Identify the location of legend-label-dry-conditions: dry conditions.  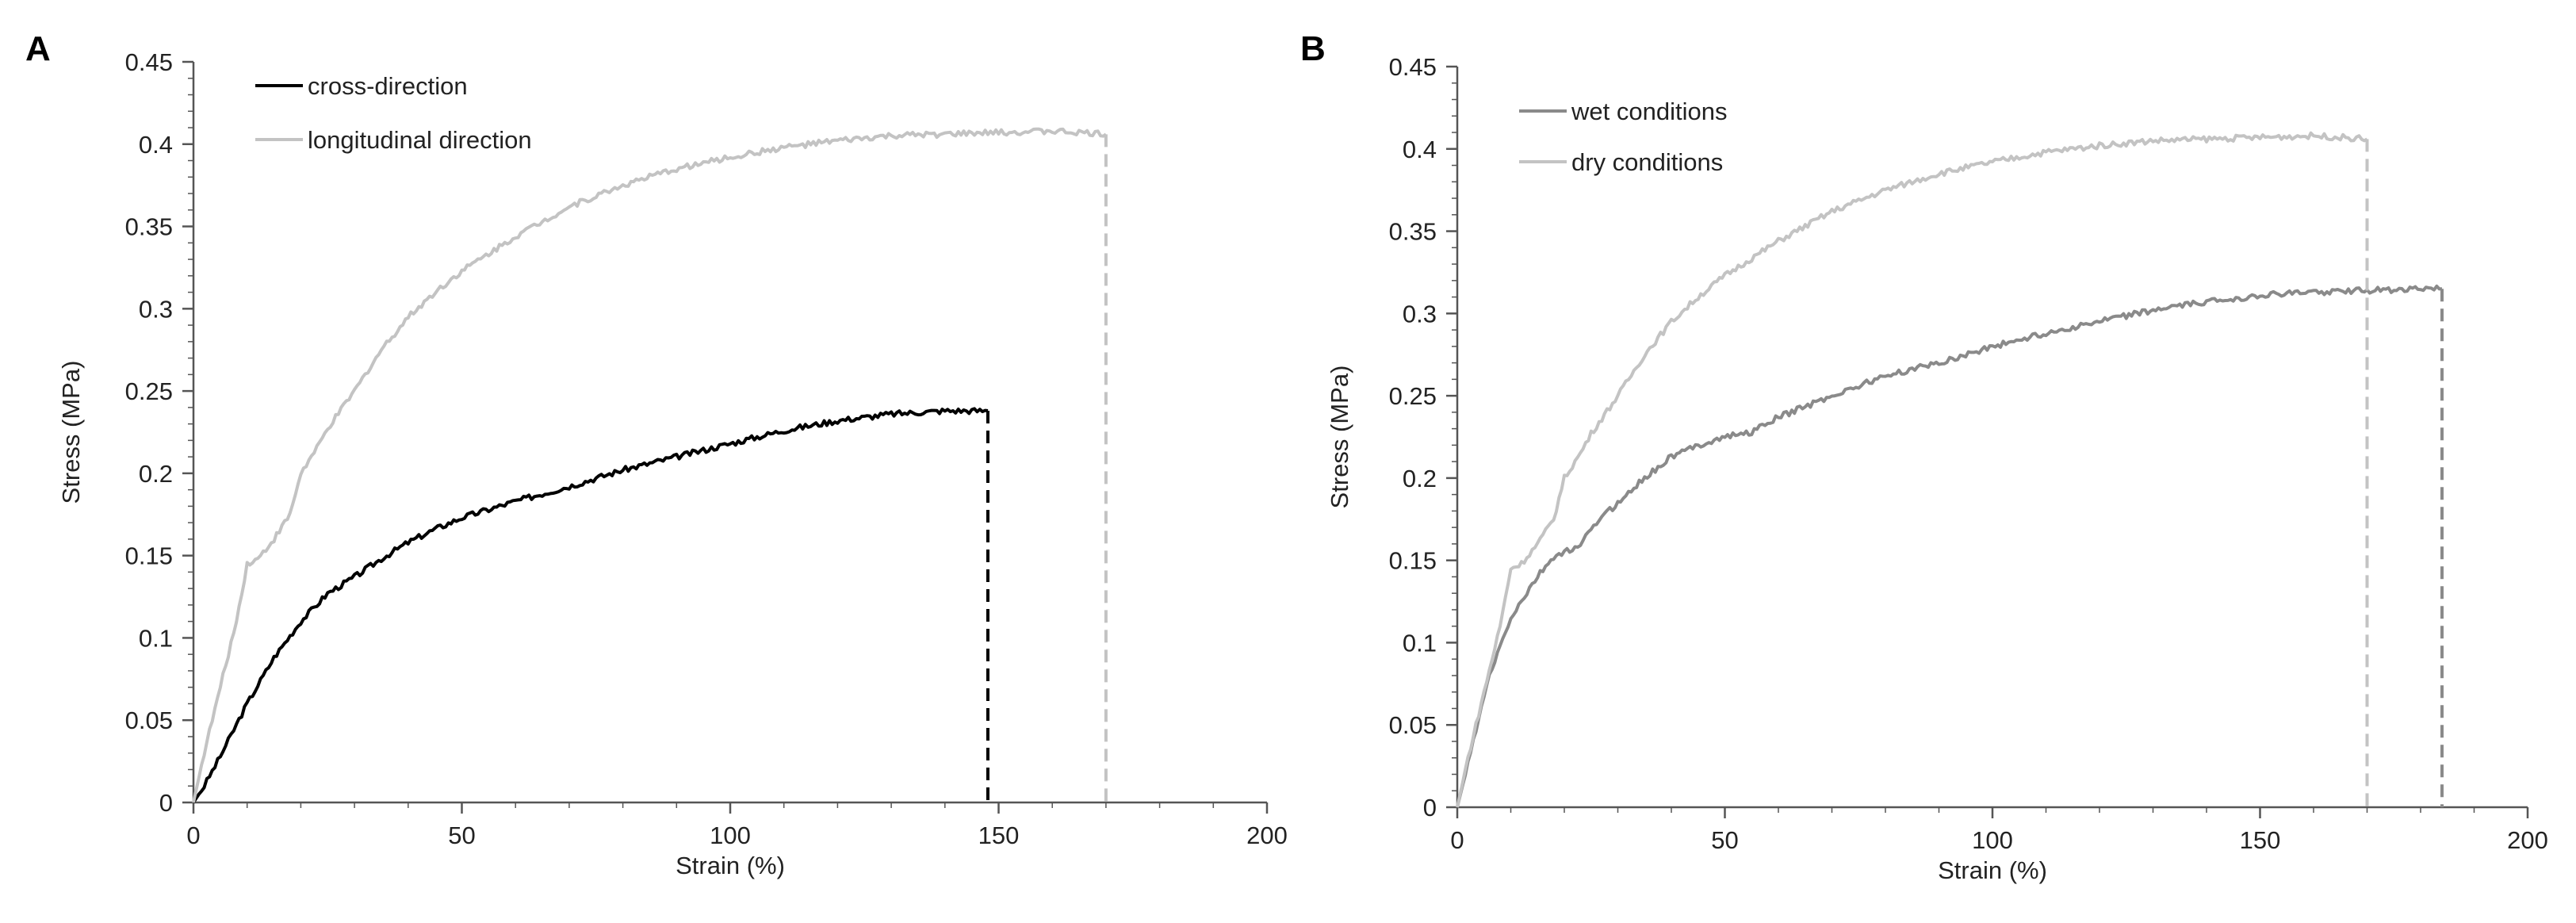
(1647, 162).